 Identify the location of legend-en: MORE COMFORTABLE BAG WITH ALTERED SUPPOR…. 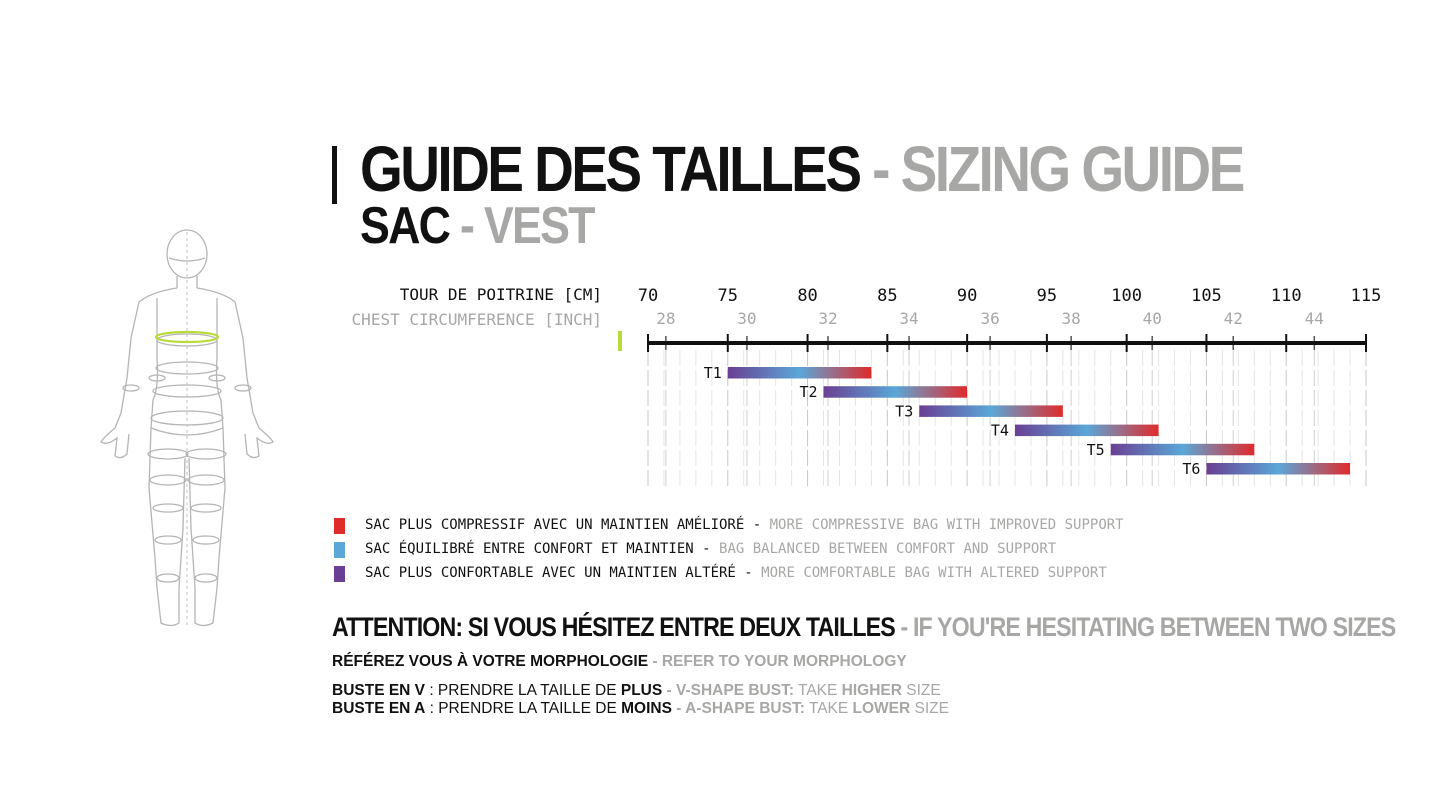
(934, 573).